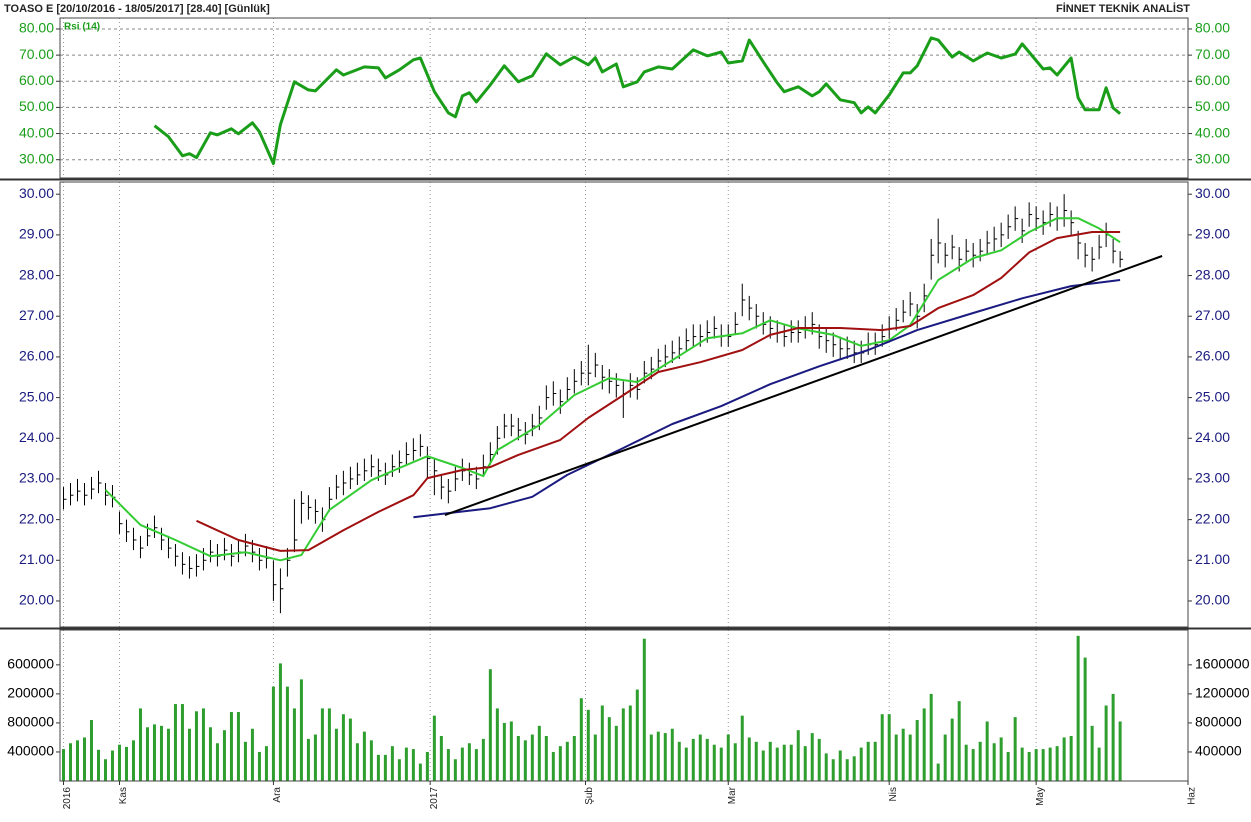 This screenshot has width=1251, height=822. Describe the element at coordinates (1192, 796) in the screenshot. I see `x-tick-label: Haz` at that location.